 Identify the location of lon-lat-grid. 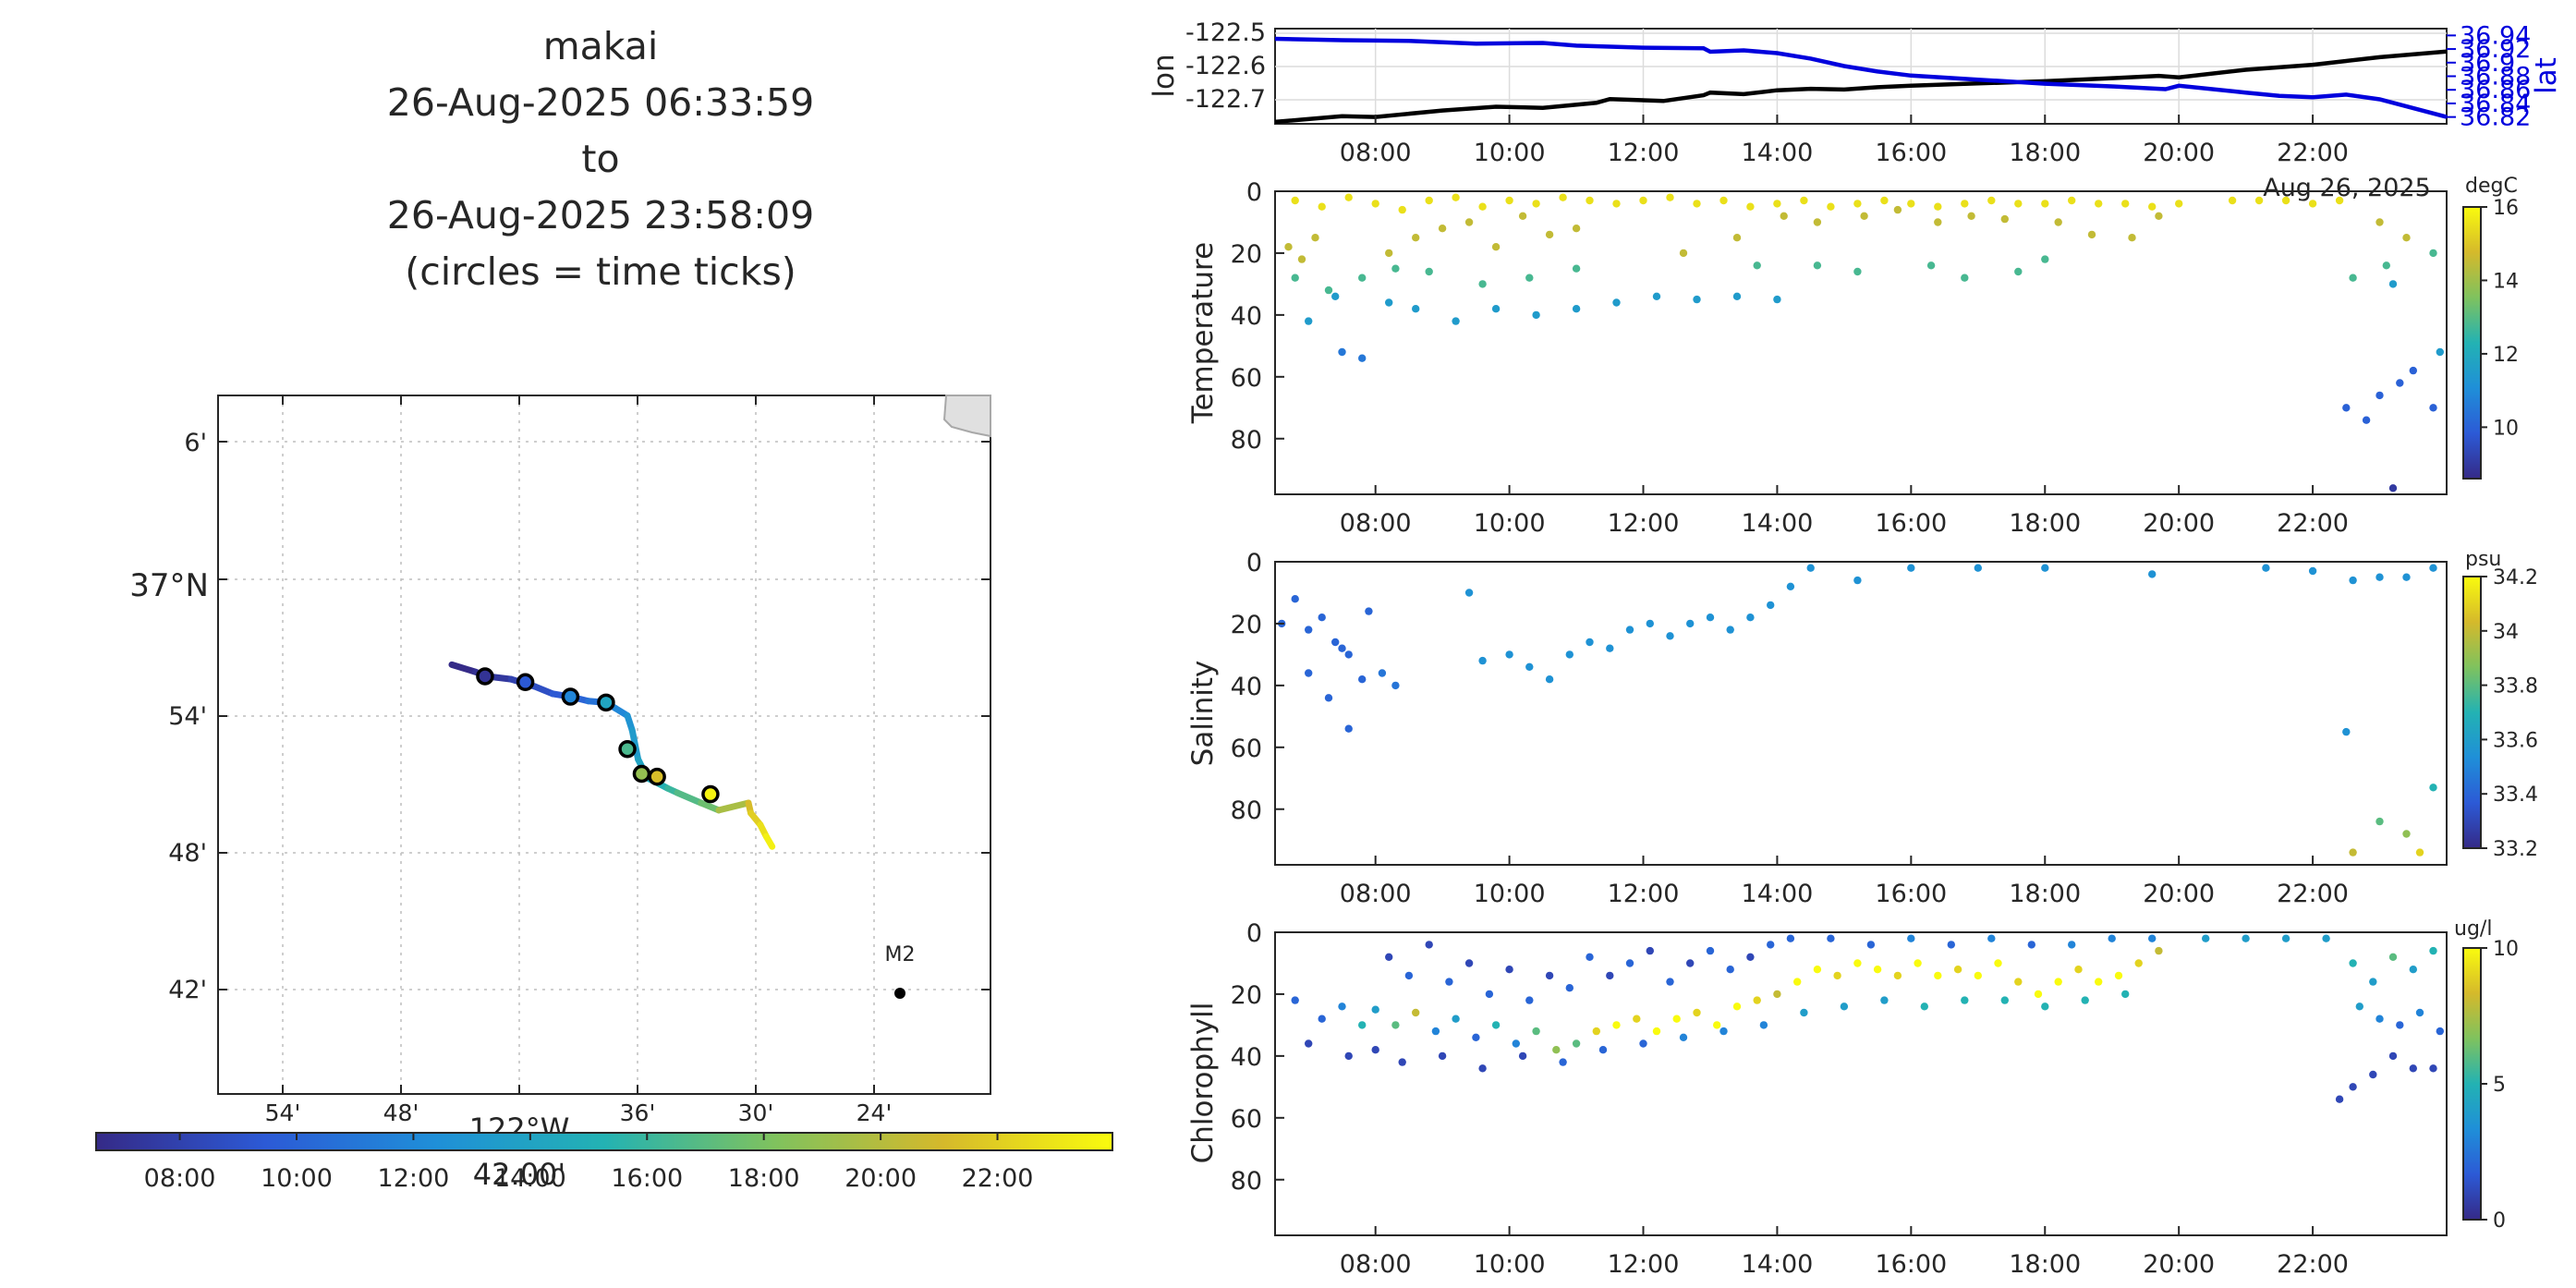
(1861, 76).